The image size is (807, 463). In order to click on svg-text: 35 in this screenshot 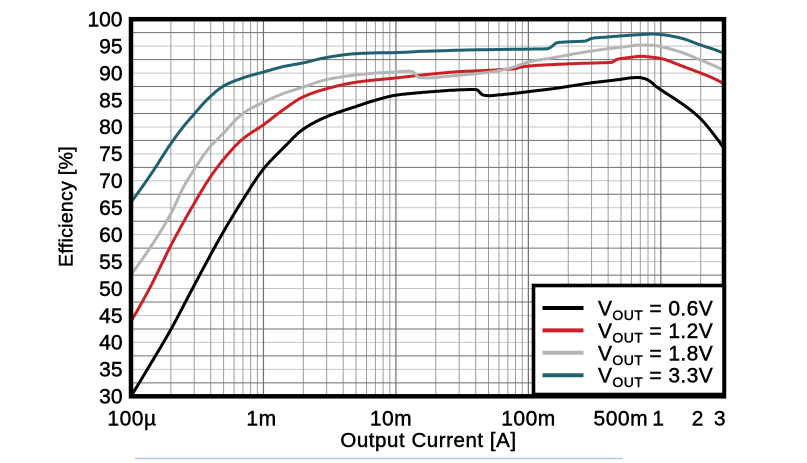, I will do `click(110, 370)`.